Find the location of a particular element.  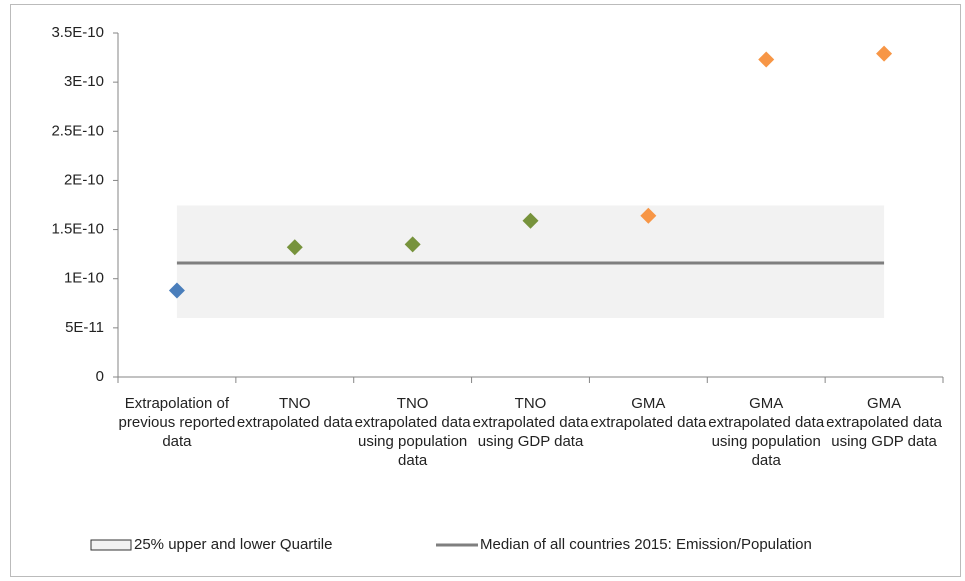

y-tick-label: 1.5E-10 is located at coordinates (77, 229).